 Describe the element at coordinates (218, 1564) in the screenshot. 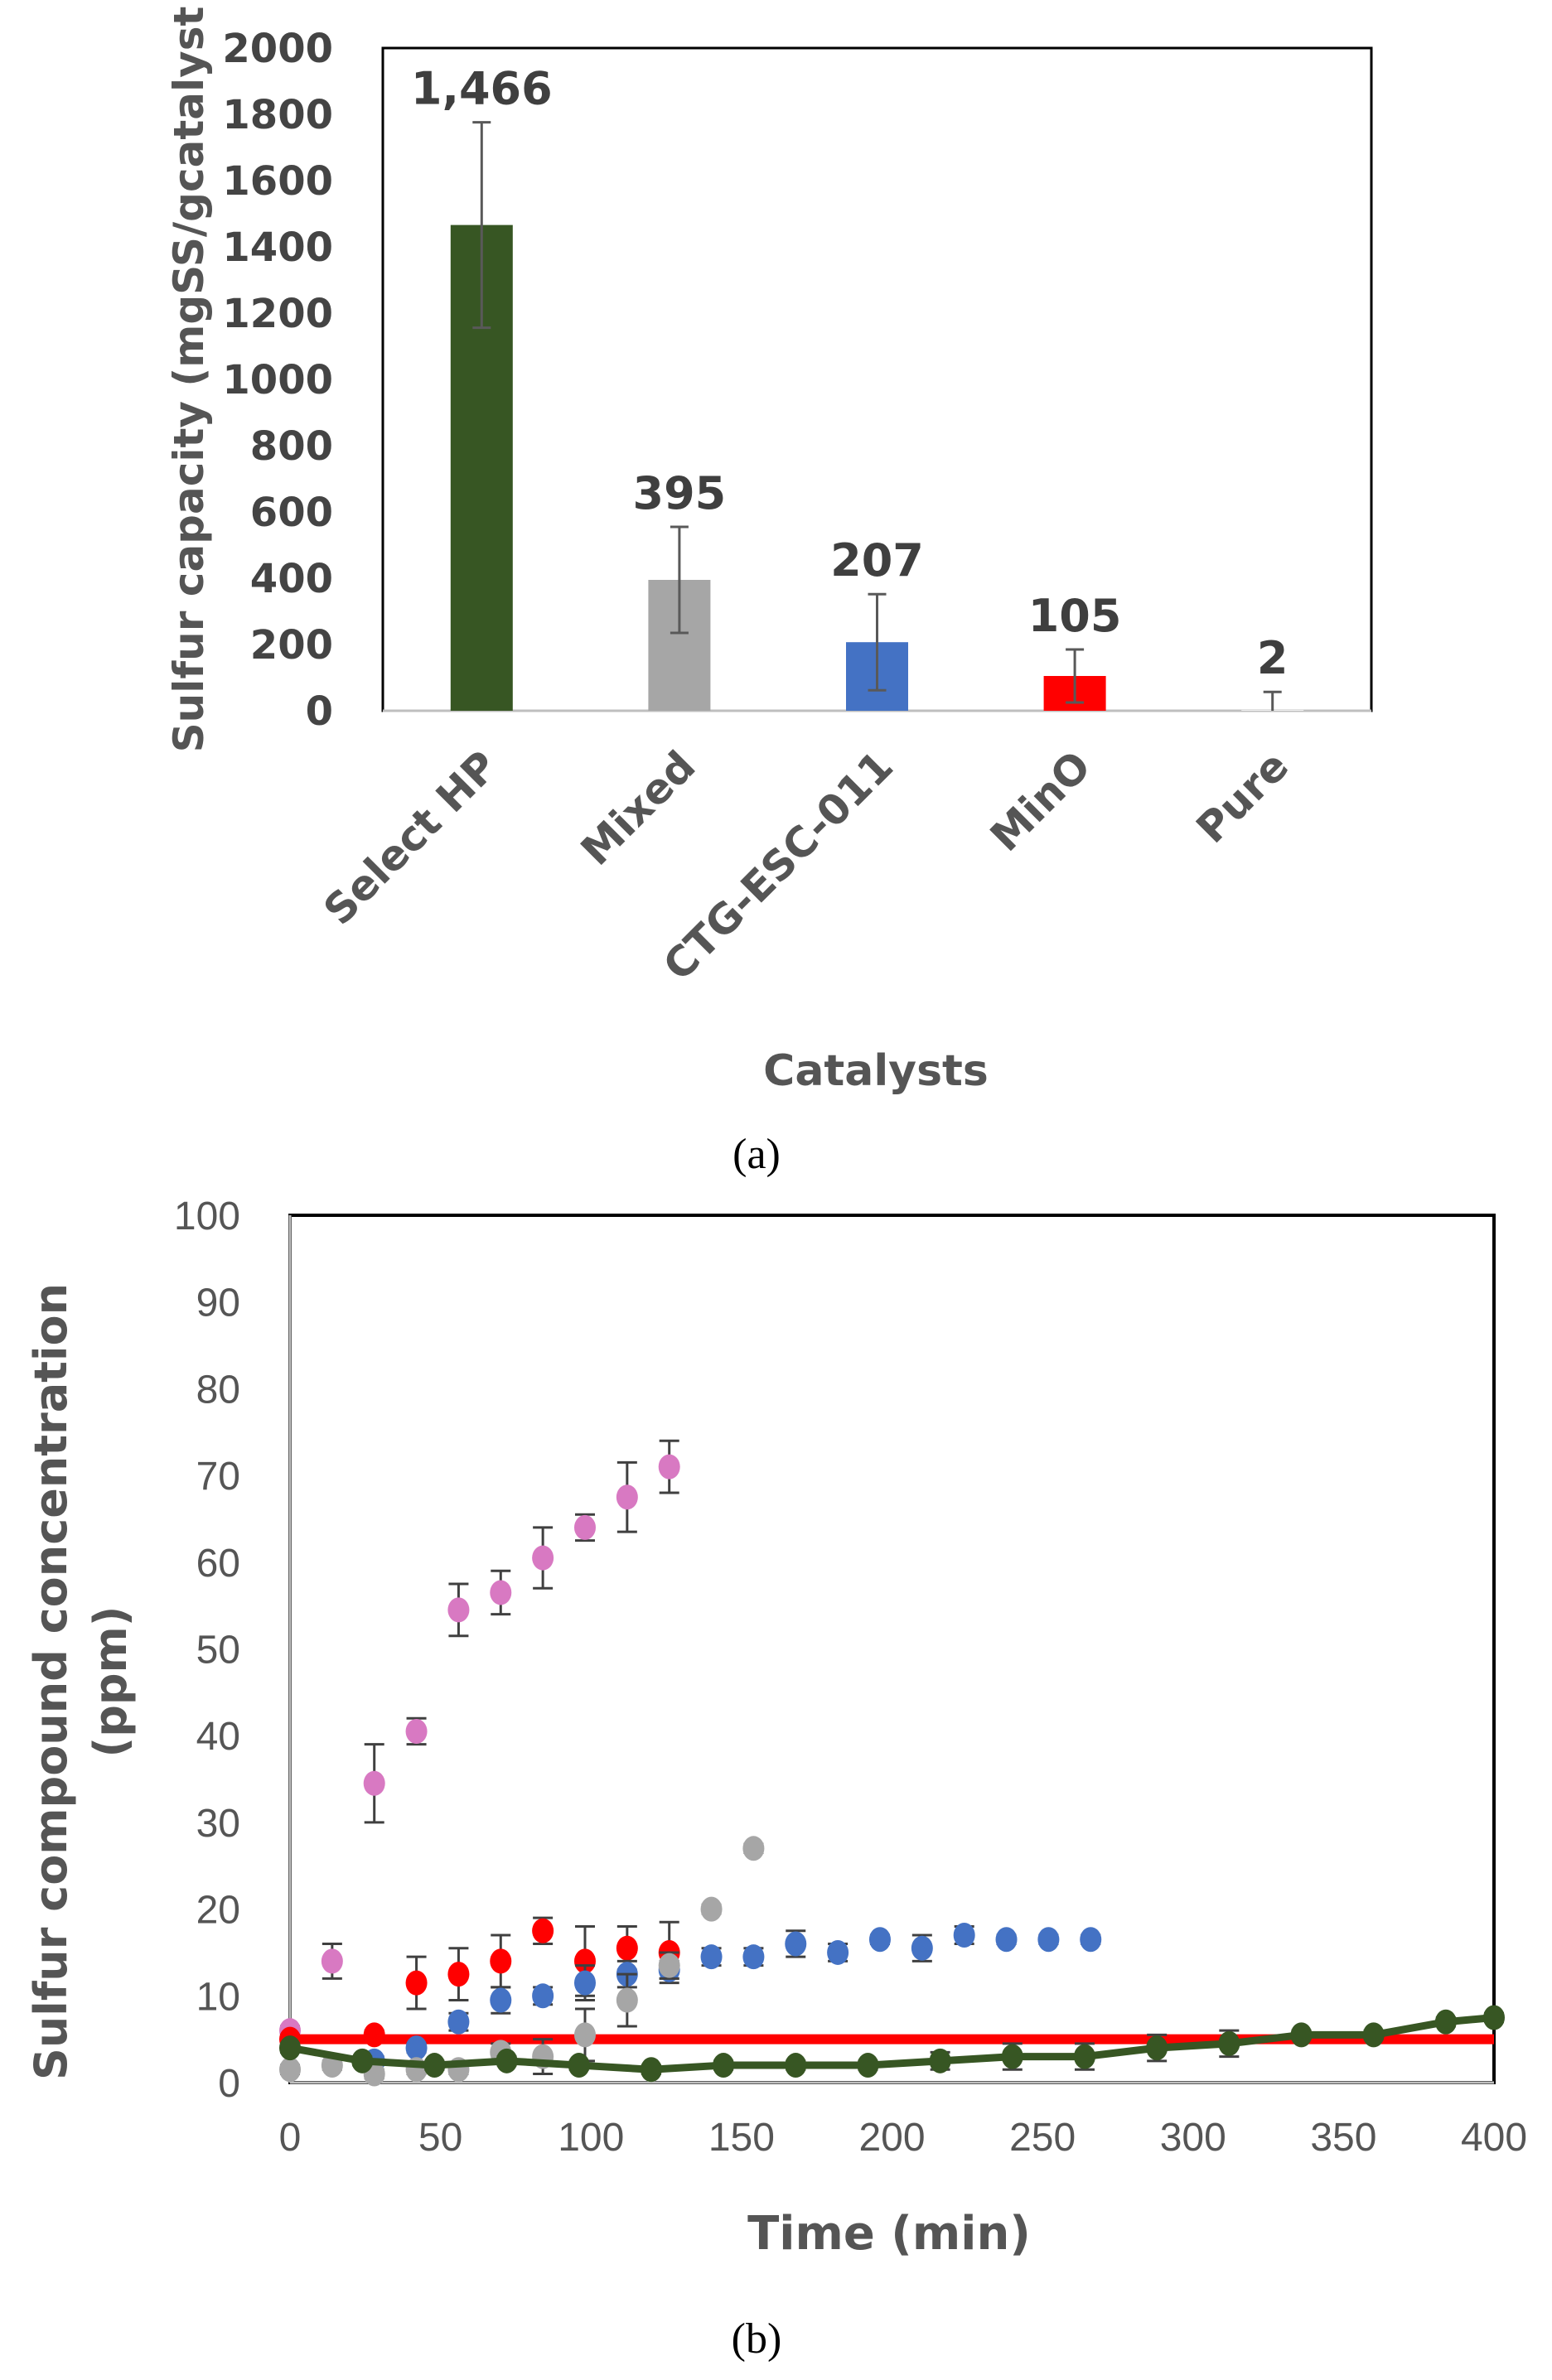

I see `y-tick-label-b: 60` at that location.